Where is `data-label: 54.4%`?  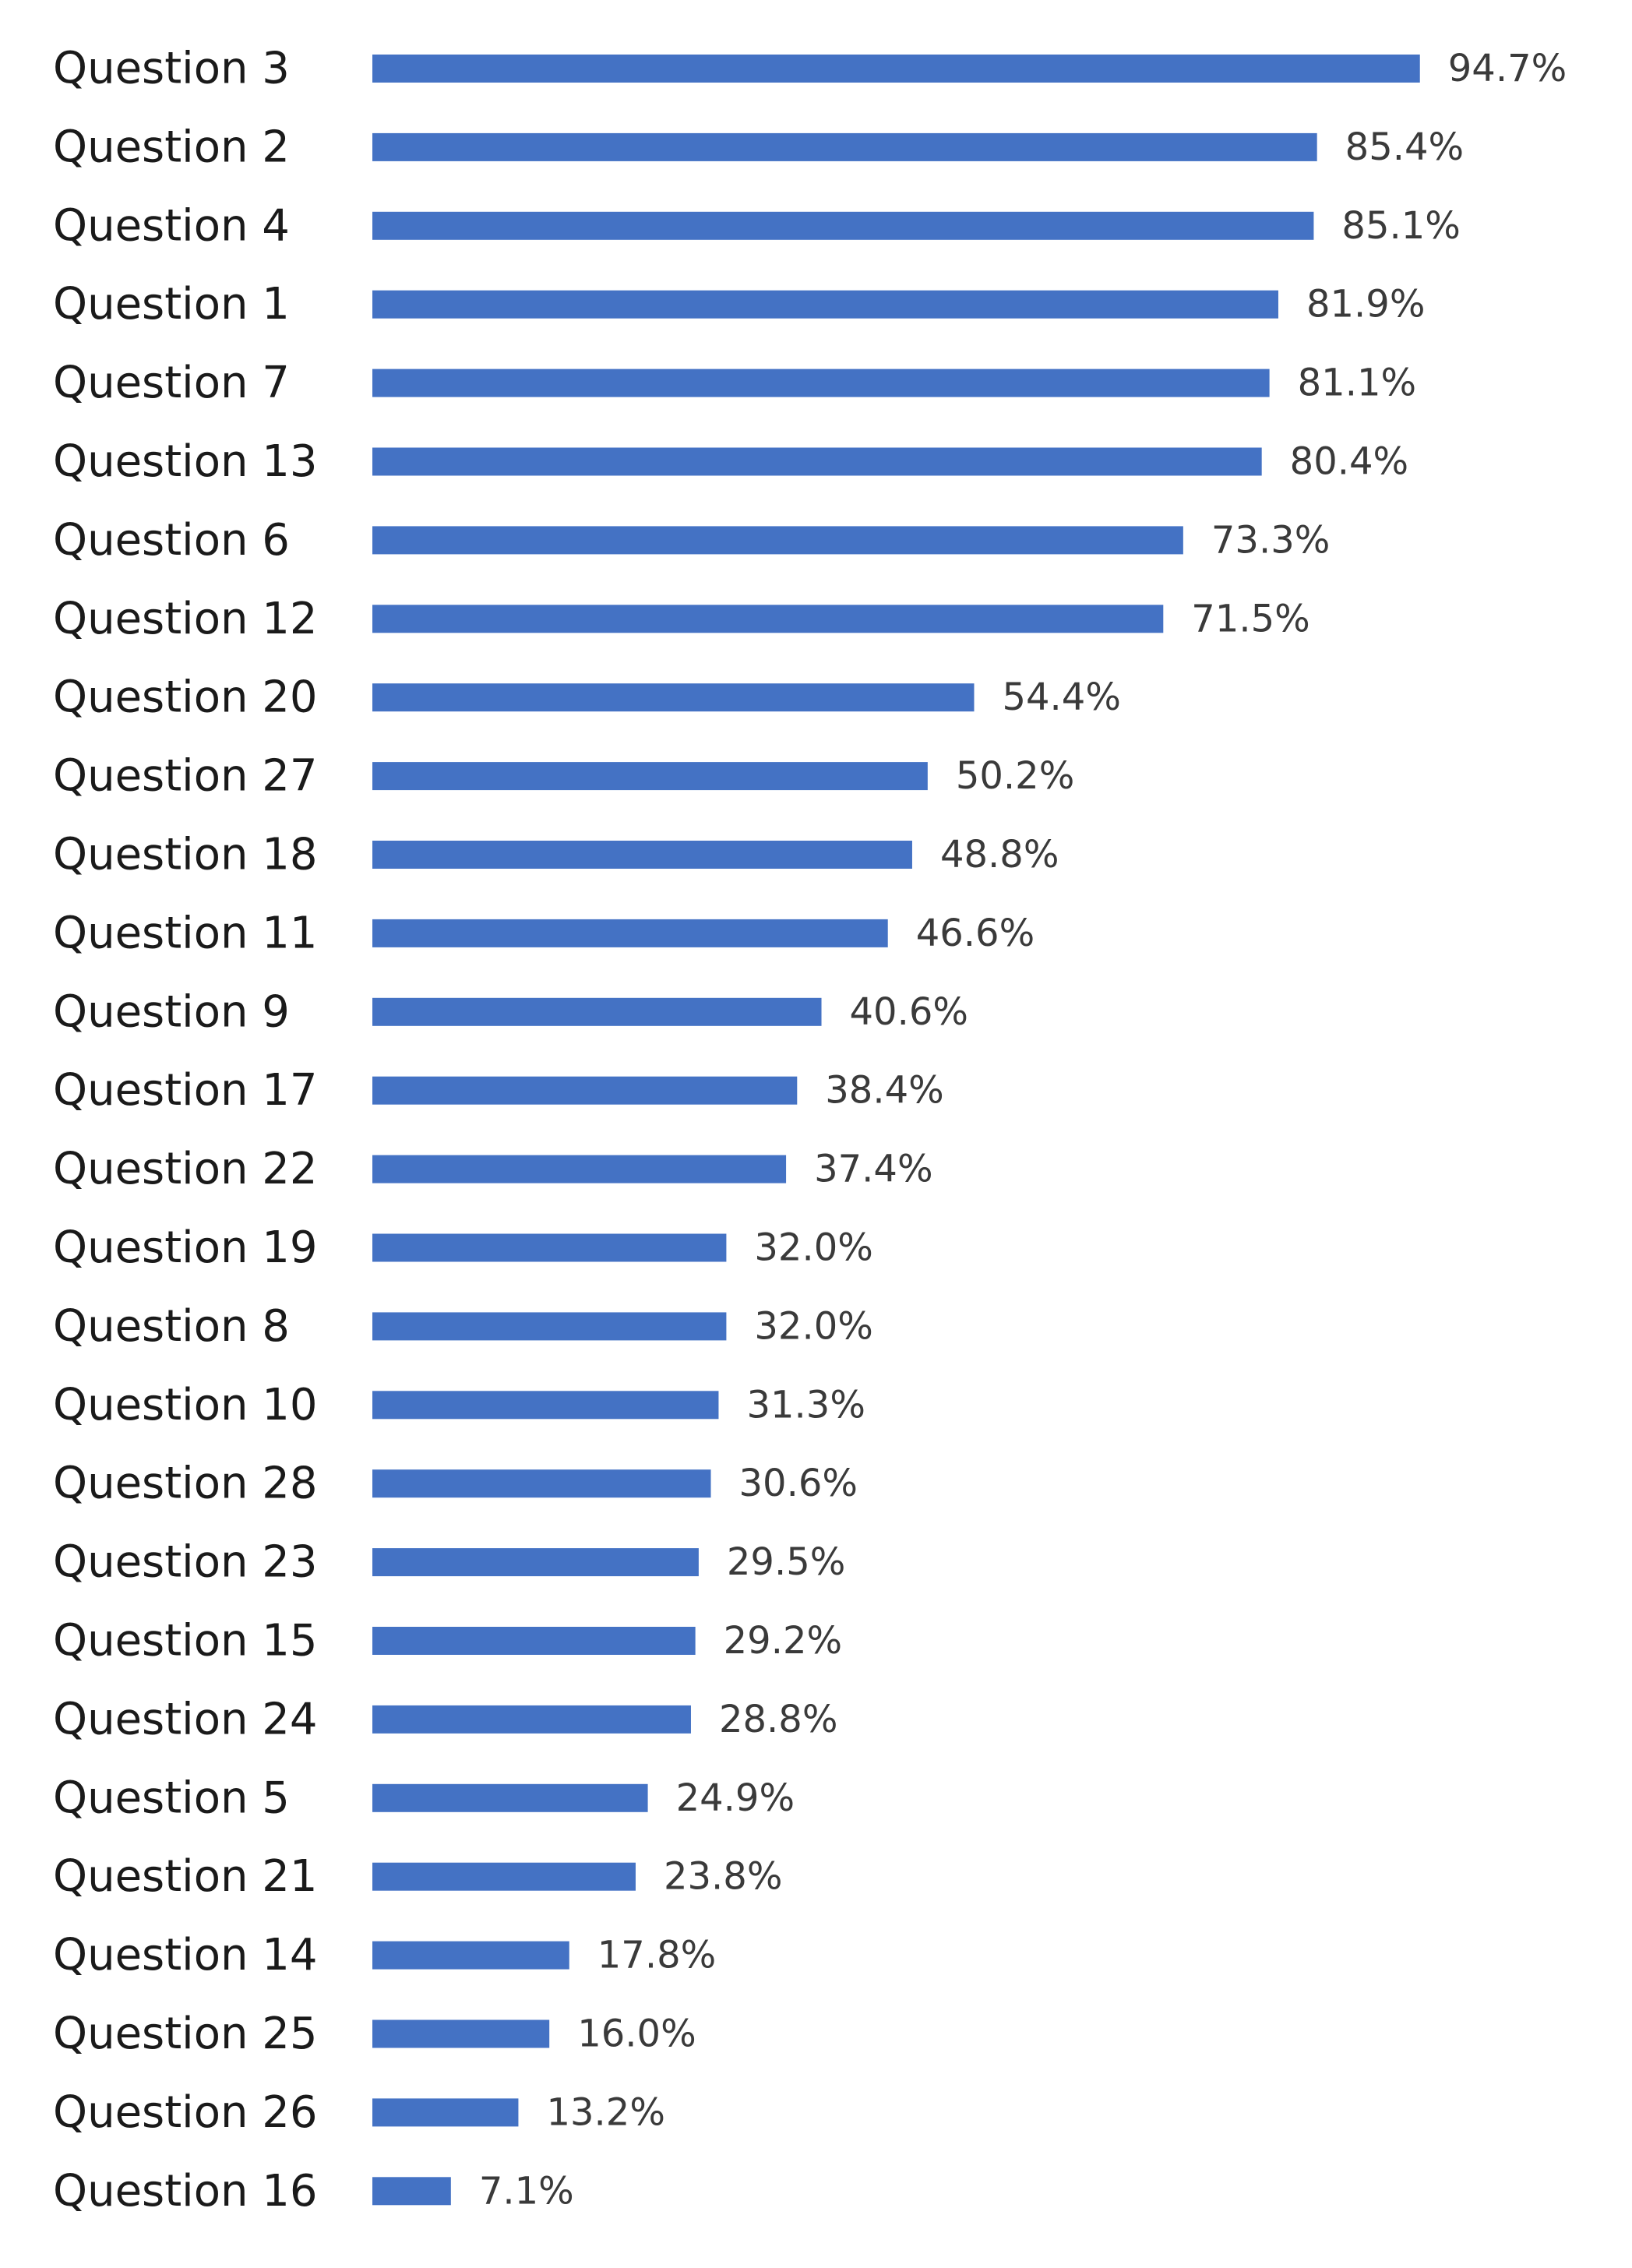 data-label: 54.4% is located at coordinates (1061, 697).